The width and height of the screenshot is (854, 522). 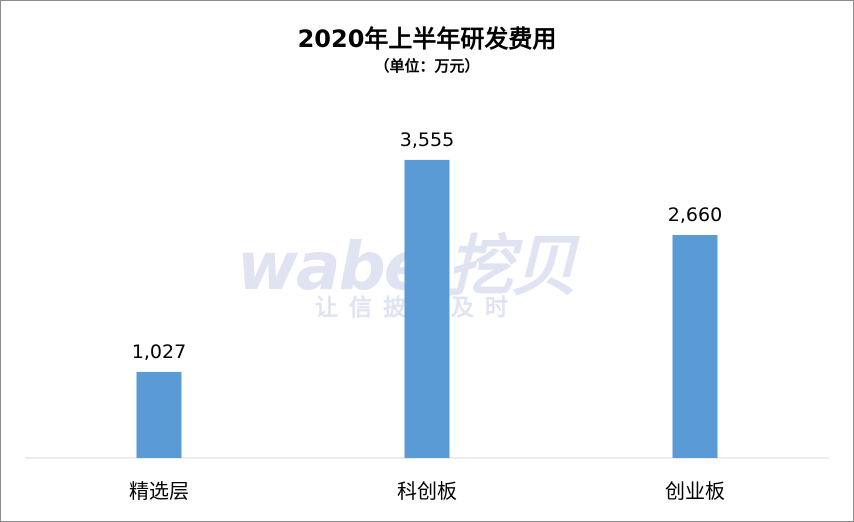 What do you see at coordinates (427, 140) in the screenshot?
I see `data-label-1: 3,555` at bounding box center [427, 140].